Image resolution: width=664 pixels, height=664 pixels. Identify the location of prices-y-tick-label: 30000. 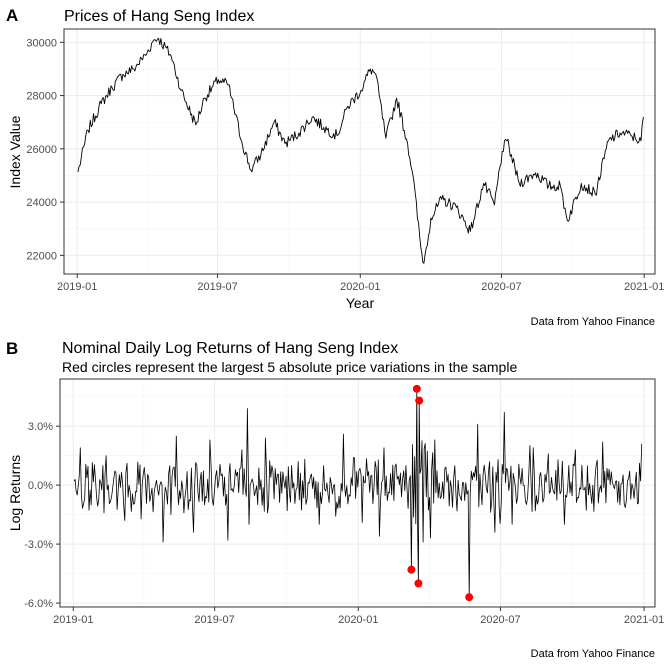
(41, 43).